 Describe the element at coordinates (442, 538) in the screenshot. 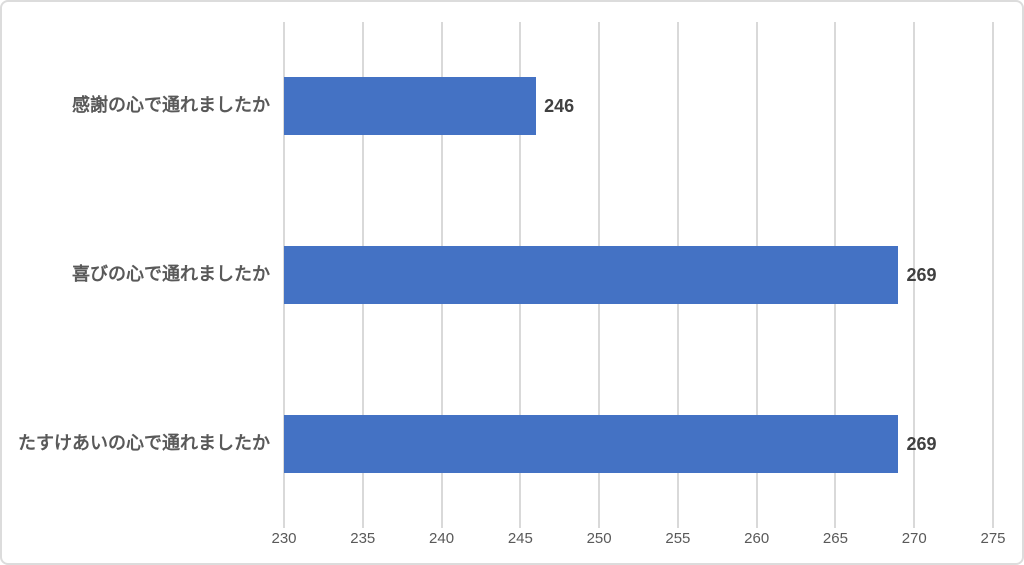

I see `x-tick-label: 240` at that location.